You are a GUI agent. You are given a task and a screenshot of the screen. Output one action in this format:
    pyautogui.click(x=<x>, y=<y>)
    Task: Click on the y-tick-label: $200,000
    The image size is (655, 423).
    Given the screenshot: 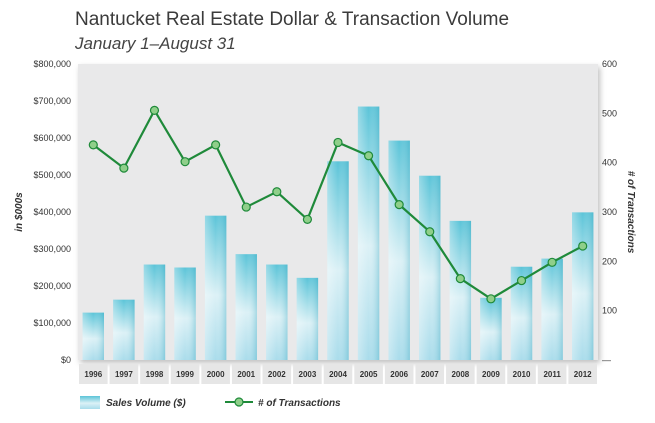 What is the action you would take?
    pyautogui.click(x=52, y=286)
    